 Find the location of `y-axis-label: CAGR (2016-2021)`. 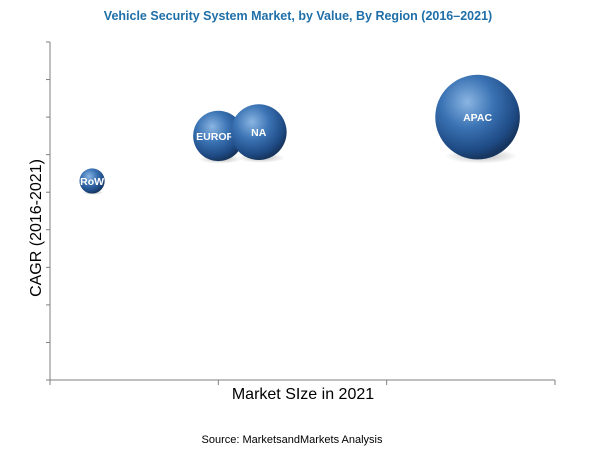

y-axis-label: CAGR (2016-2021) is located at coordinates (36, 228).